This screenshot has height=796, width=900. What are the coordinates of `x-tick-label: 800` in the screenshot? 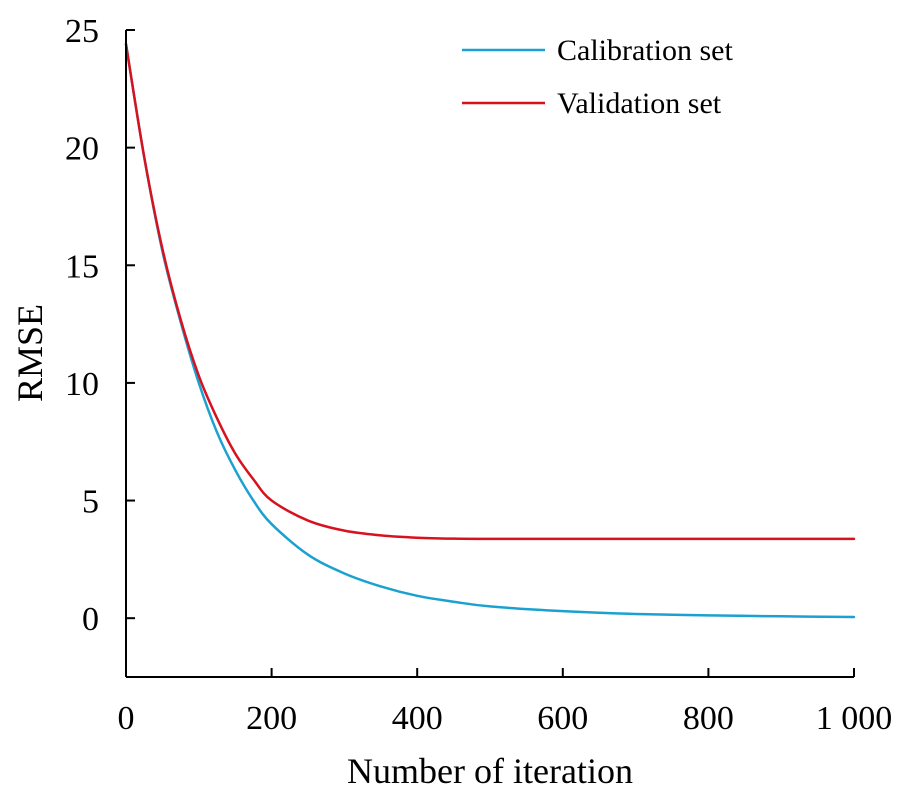 It's located at (708, 718).